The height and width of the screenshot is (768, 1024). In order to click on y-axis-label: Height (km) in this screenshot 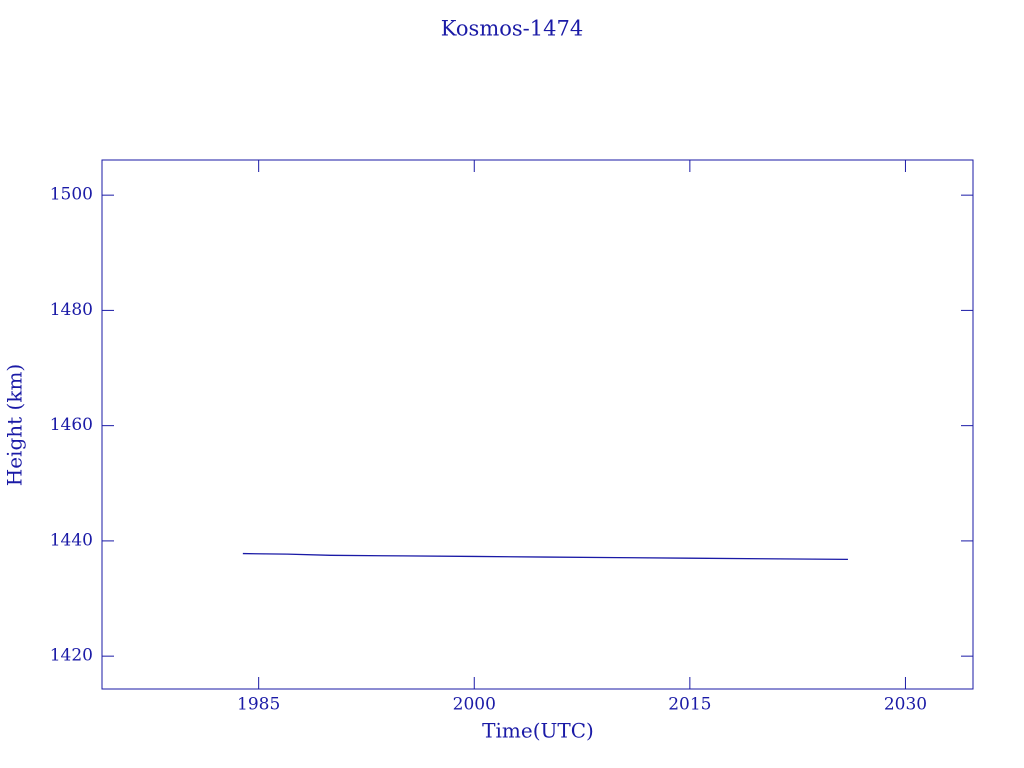, I will do `click(15, 425)`.